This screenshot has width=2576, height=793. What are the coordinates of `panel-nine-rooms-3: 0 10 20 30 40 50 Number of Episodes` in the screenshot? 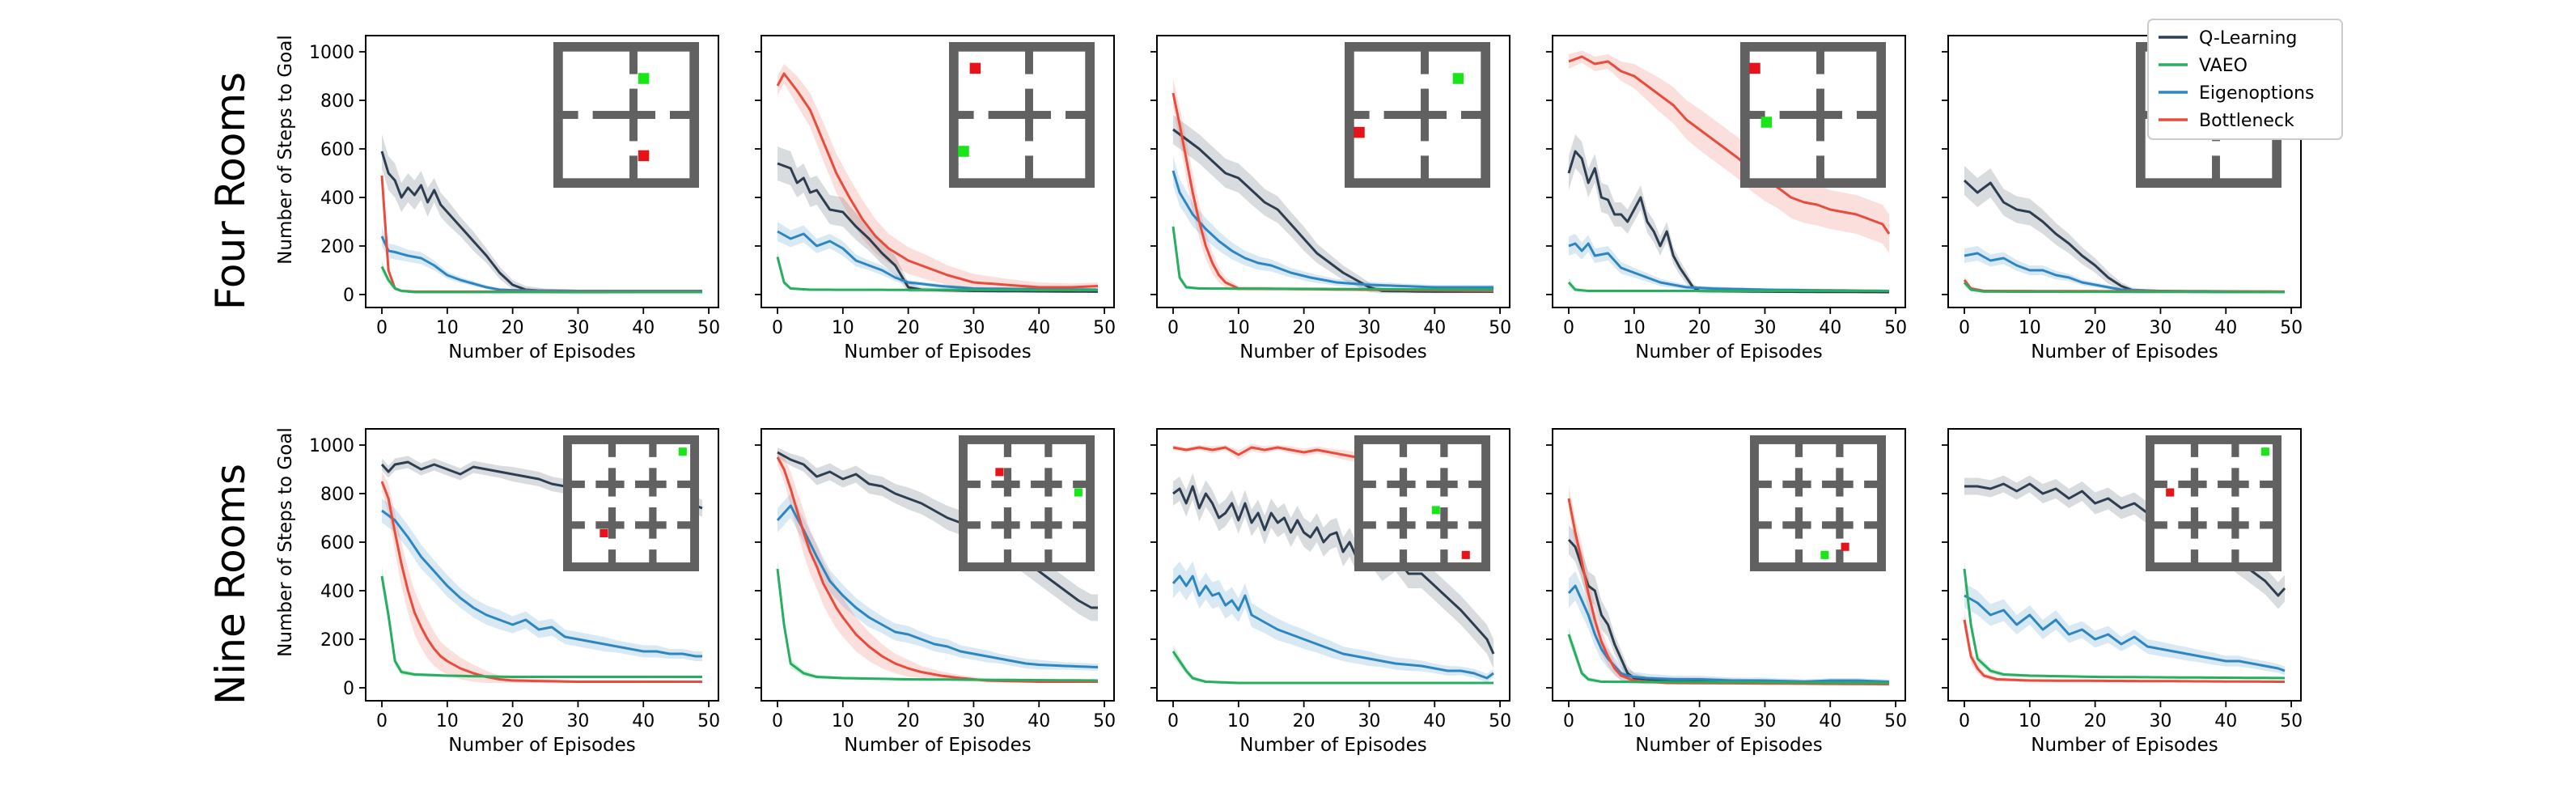 It's located at (1330, 592).